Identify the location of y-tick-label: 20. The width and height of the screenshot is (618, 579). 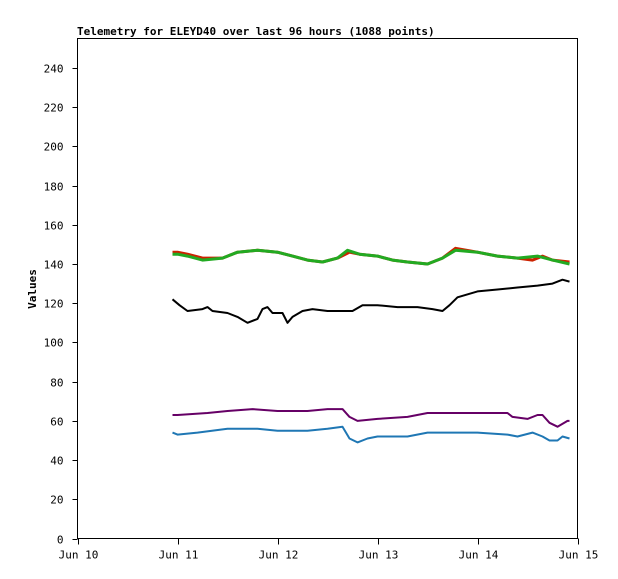
(56, 500).